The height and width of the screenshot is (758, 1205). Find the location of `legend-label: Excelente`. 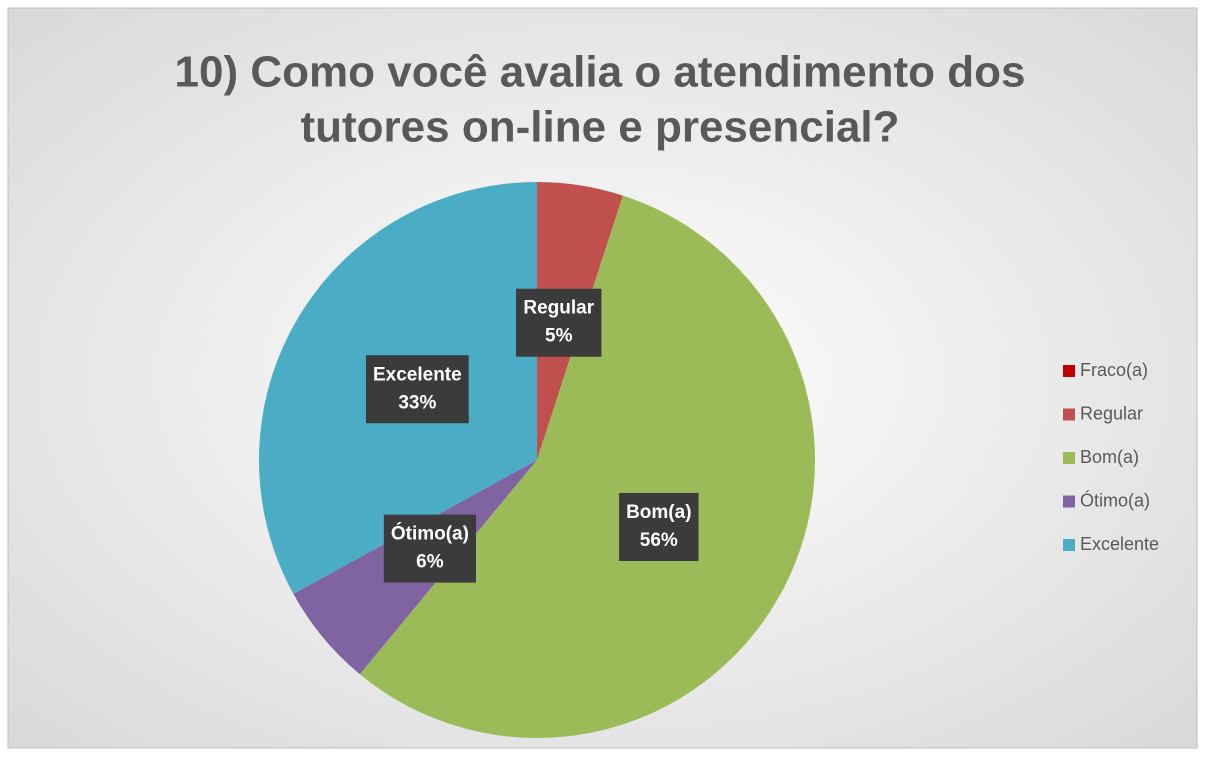

legend-label: Excelente is located at coordinates (1119, 544).